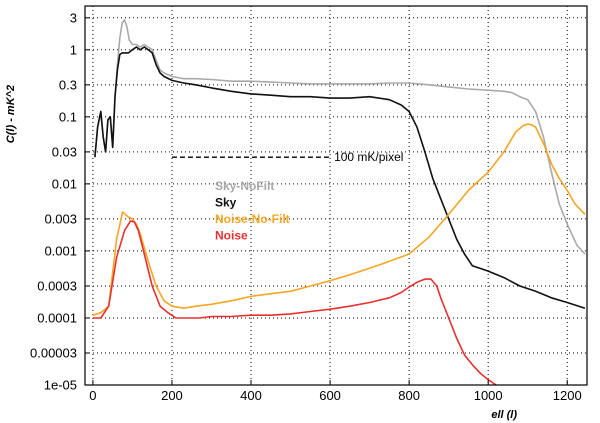  Describe the element at coordinates (172, 395) in the screenshot. I see `x-tick-label: 200` at that location.